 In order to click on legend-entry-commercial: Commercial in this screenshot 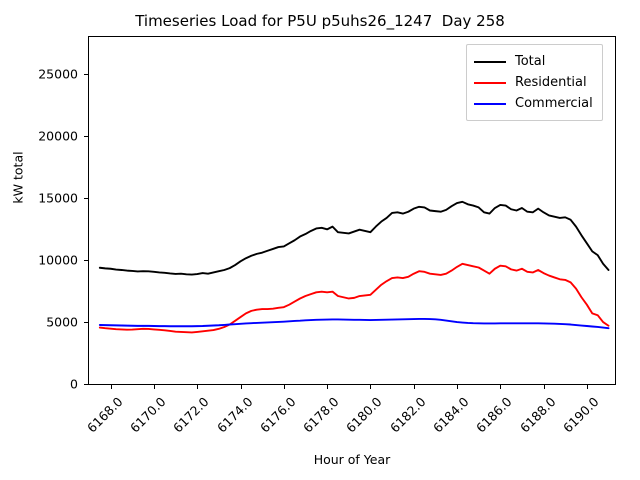, I will do `click(533, 103)`.